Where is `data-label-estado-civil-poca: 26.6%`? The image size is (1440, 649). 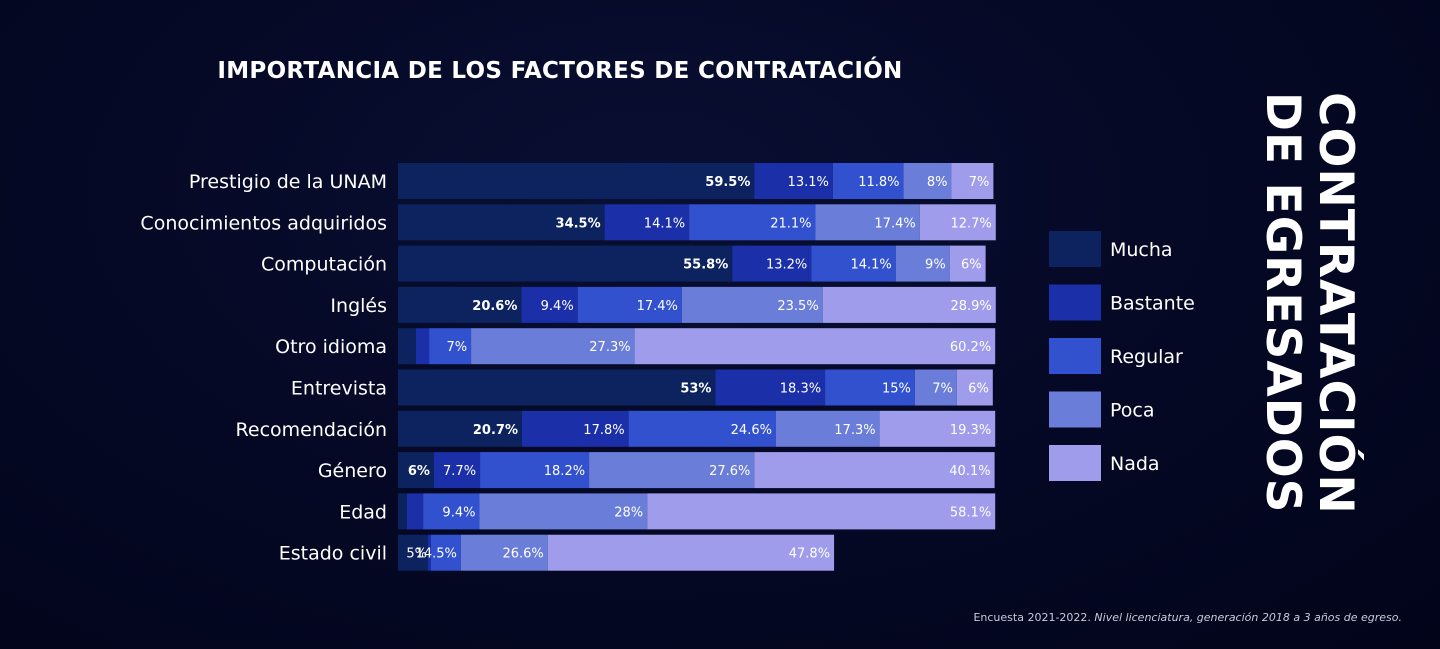 data-label-estado-civil-poca: 26.6% is located at coordinates (522, 554).